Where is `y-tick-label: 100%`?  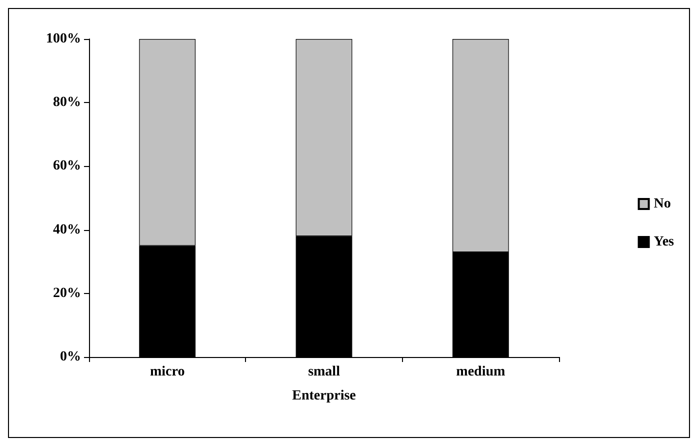
y-tick-label: 100% is located at coordinates (63, 39).